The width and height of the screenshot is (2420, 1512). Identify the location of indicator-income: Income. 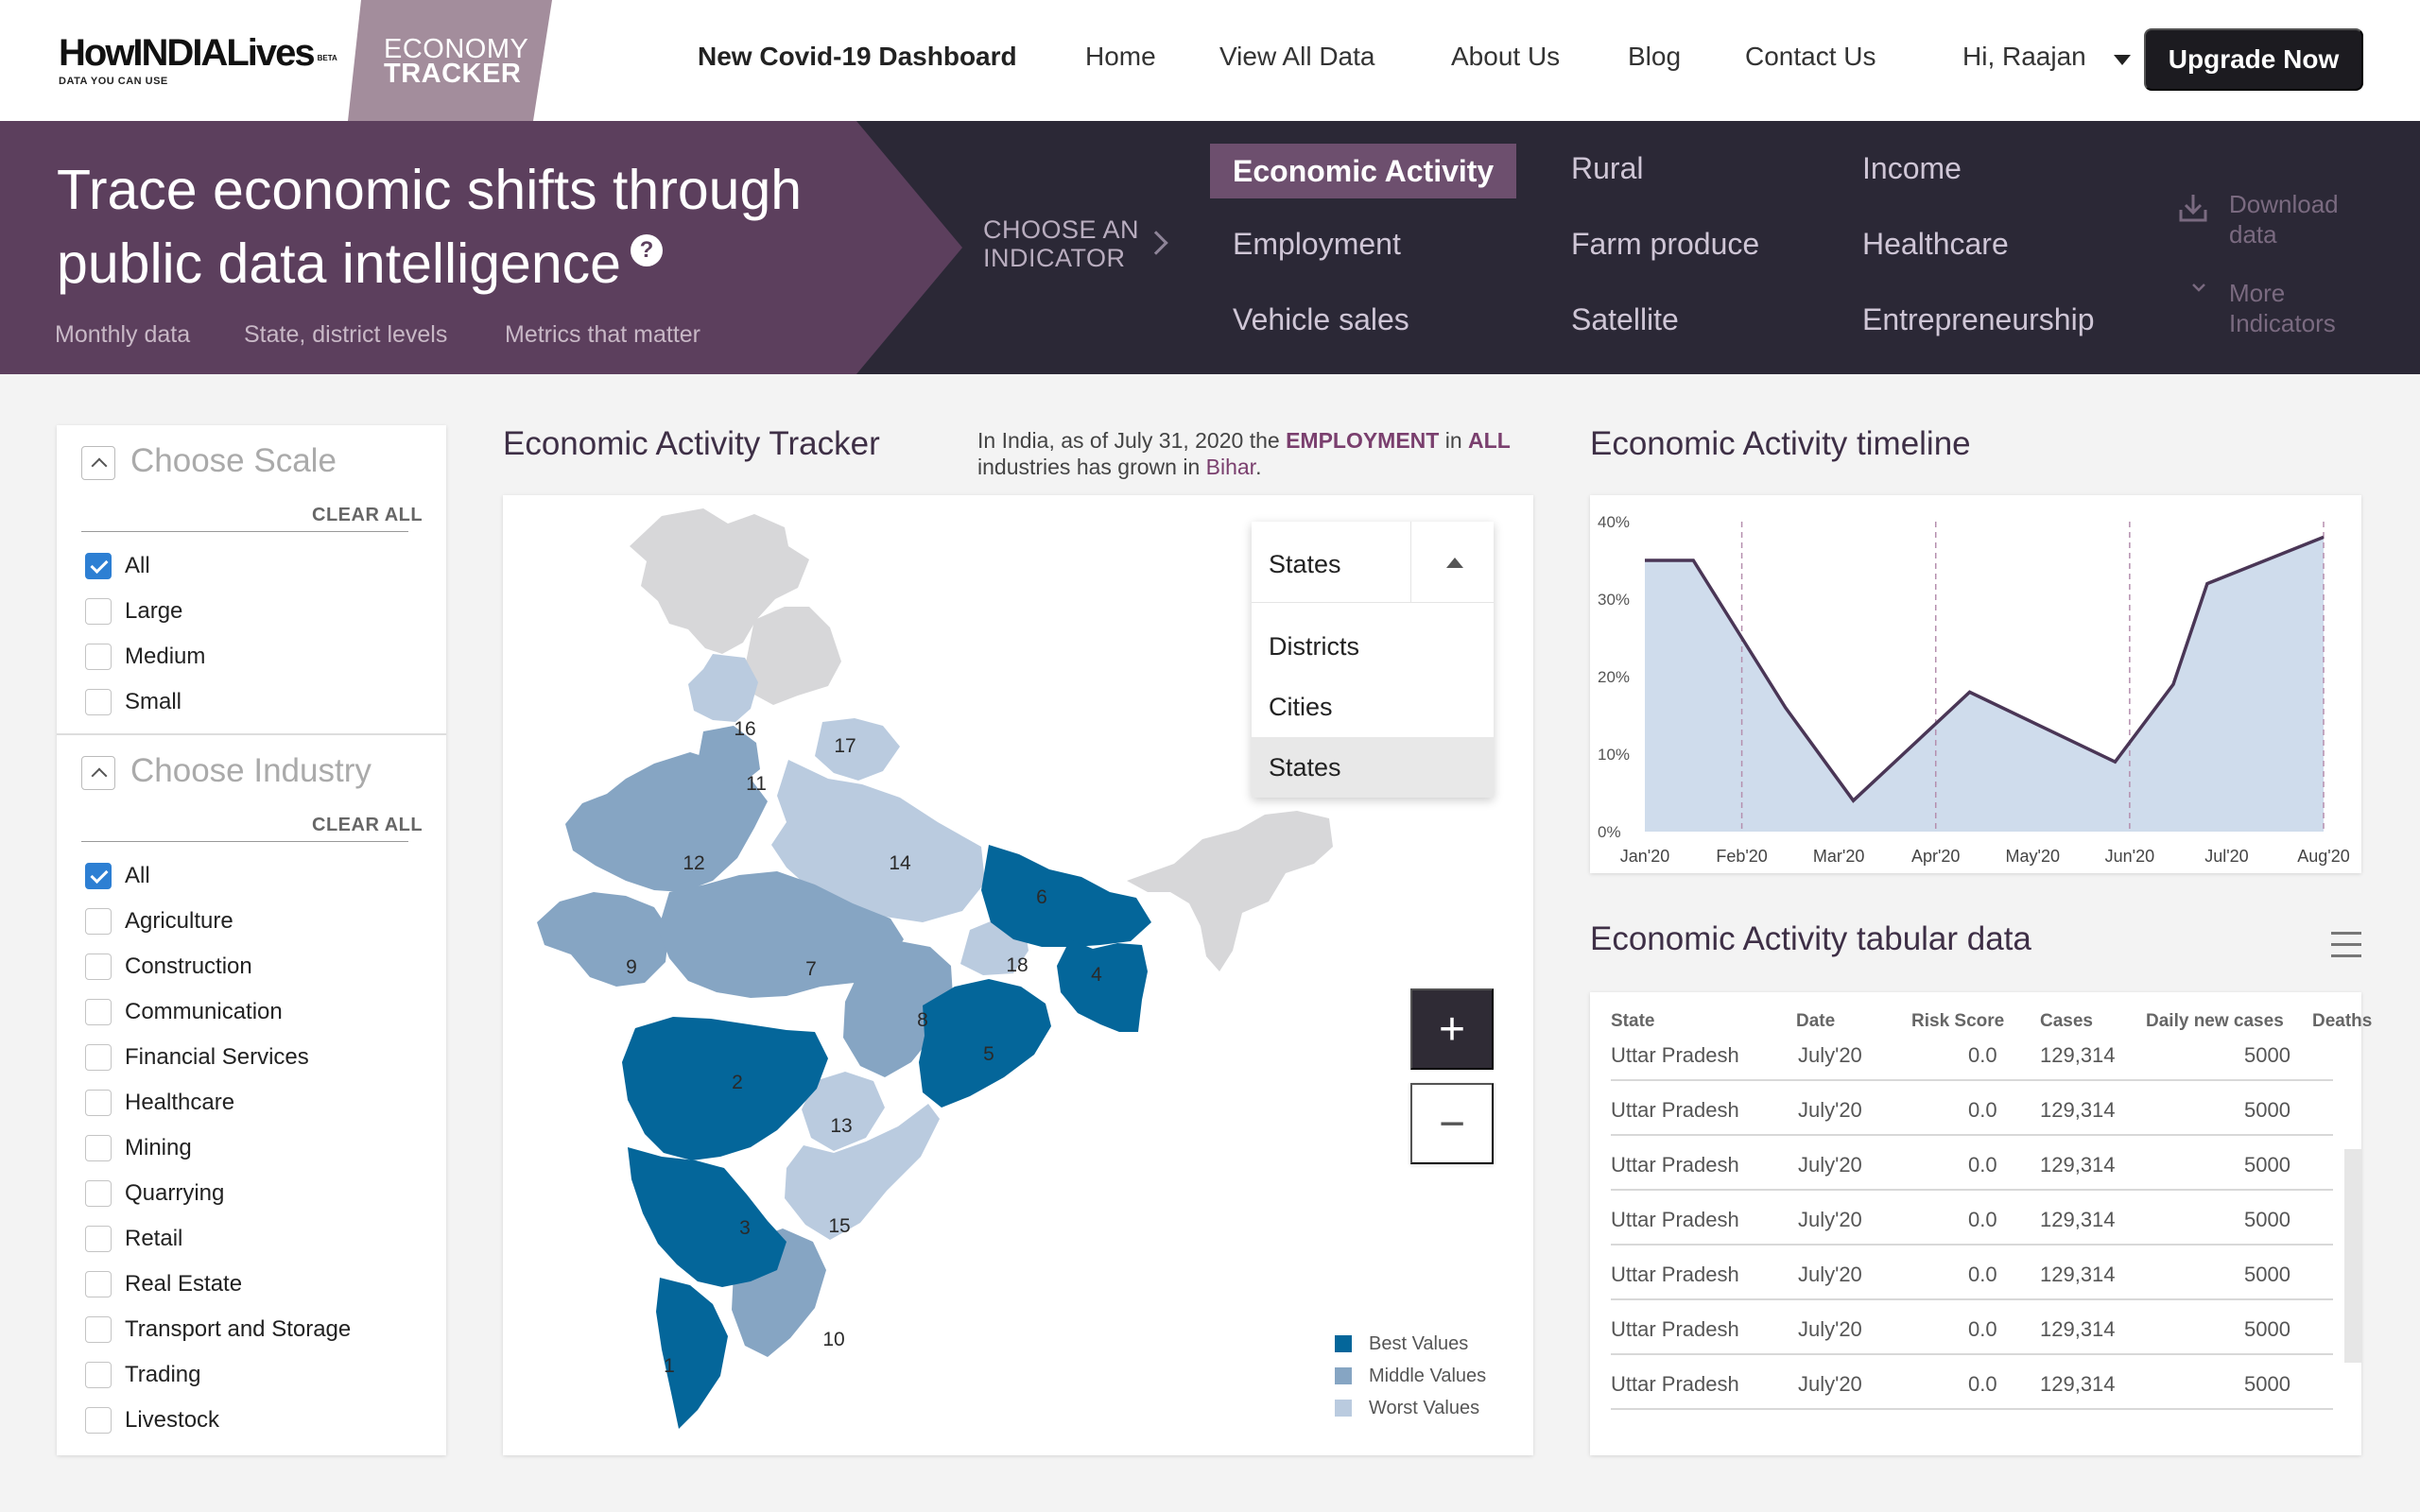
(1912, 168).